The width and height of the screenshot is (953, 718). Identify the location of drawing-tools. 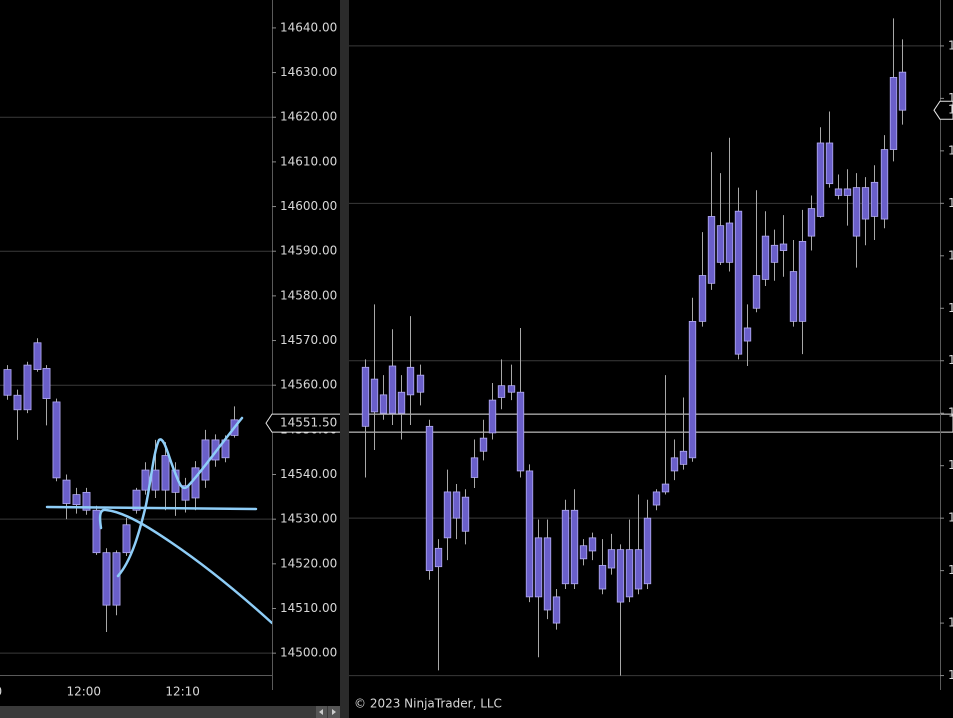
(158, 520).